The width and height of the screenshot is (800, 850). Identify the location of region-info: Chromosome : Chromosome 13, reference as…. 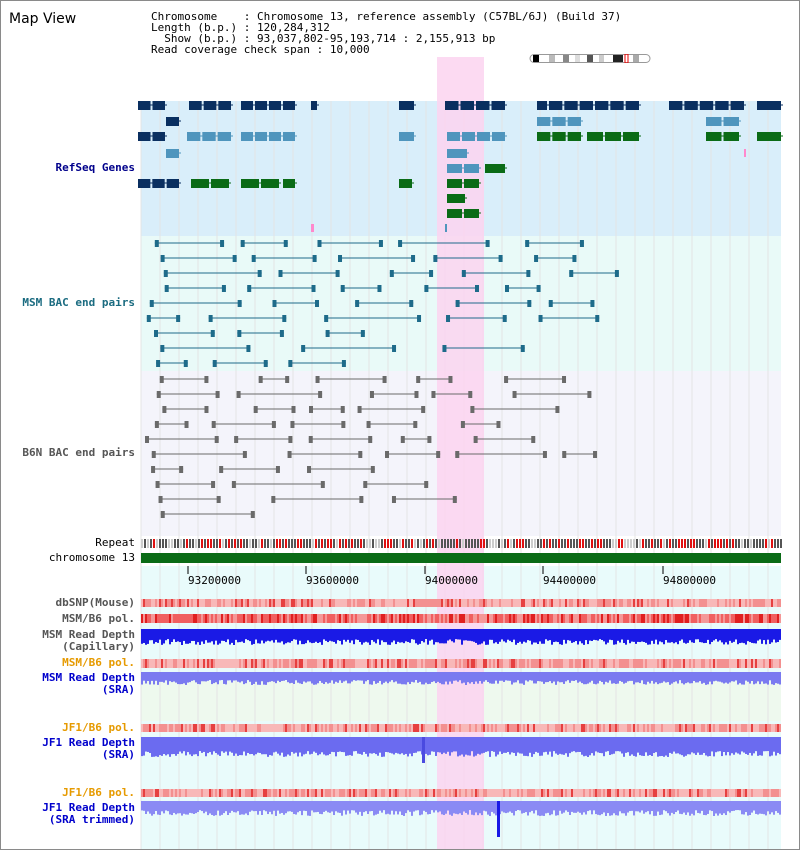
(386, 33).